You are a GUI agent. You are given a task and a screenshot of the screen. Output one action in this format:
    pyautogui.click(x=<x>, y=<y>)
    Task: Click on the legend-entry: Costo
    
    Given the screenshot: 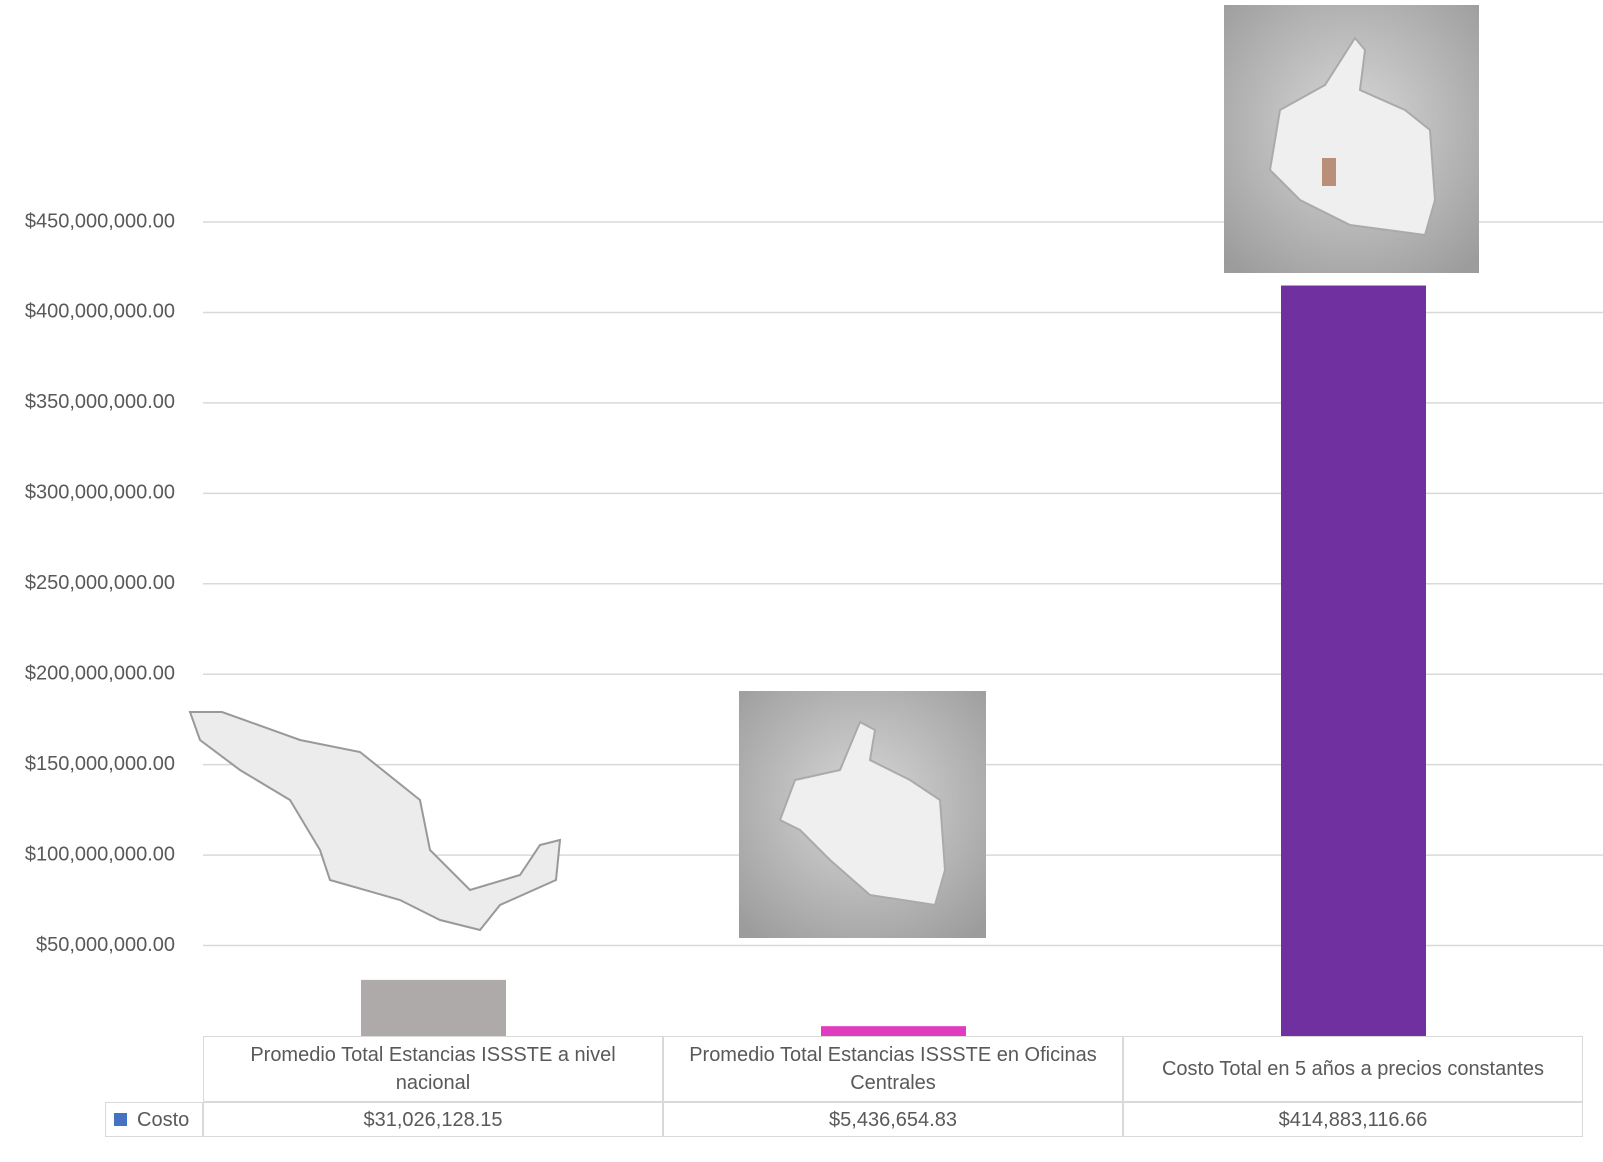 What is the action you would take?
    pyautogui.click(x=154, y=1119)
    